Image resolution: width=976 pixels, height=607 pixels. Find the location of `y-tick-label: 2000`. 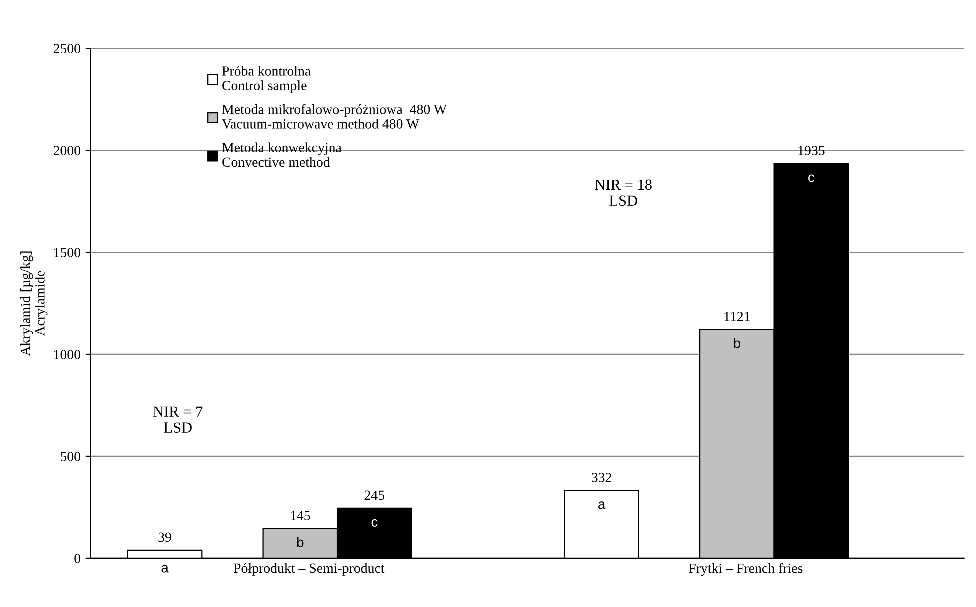

y-tick-label: 2000 is located at coordinates (67, 151).